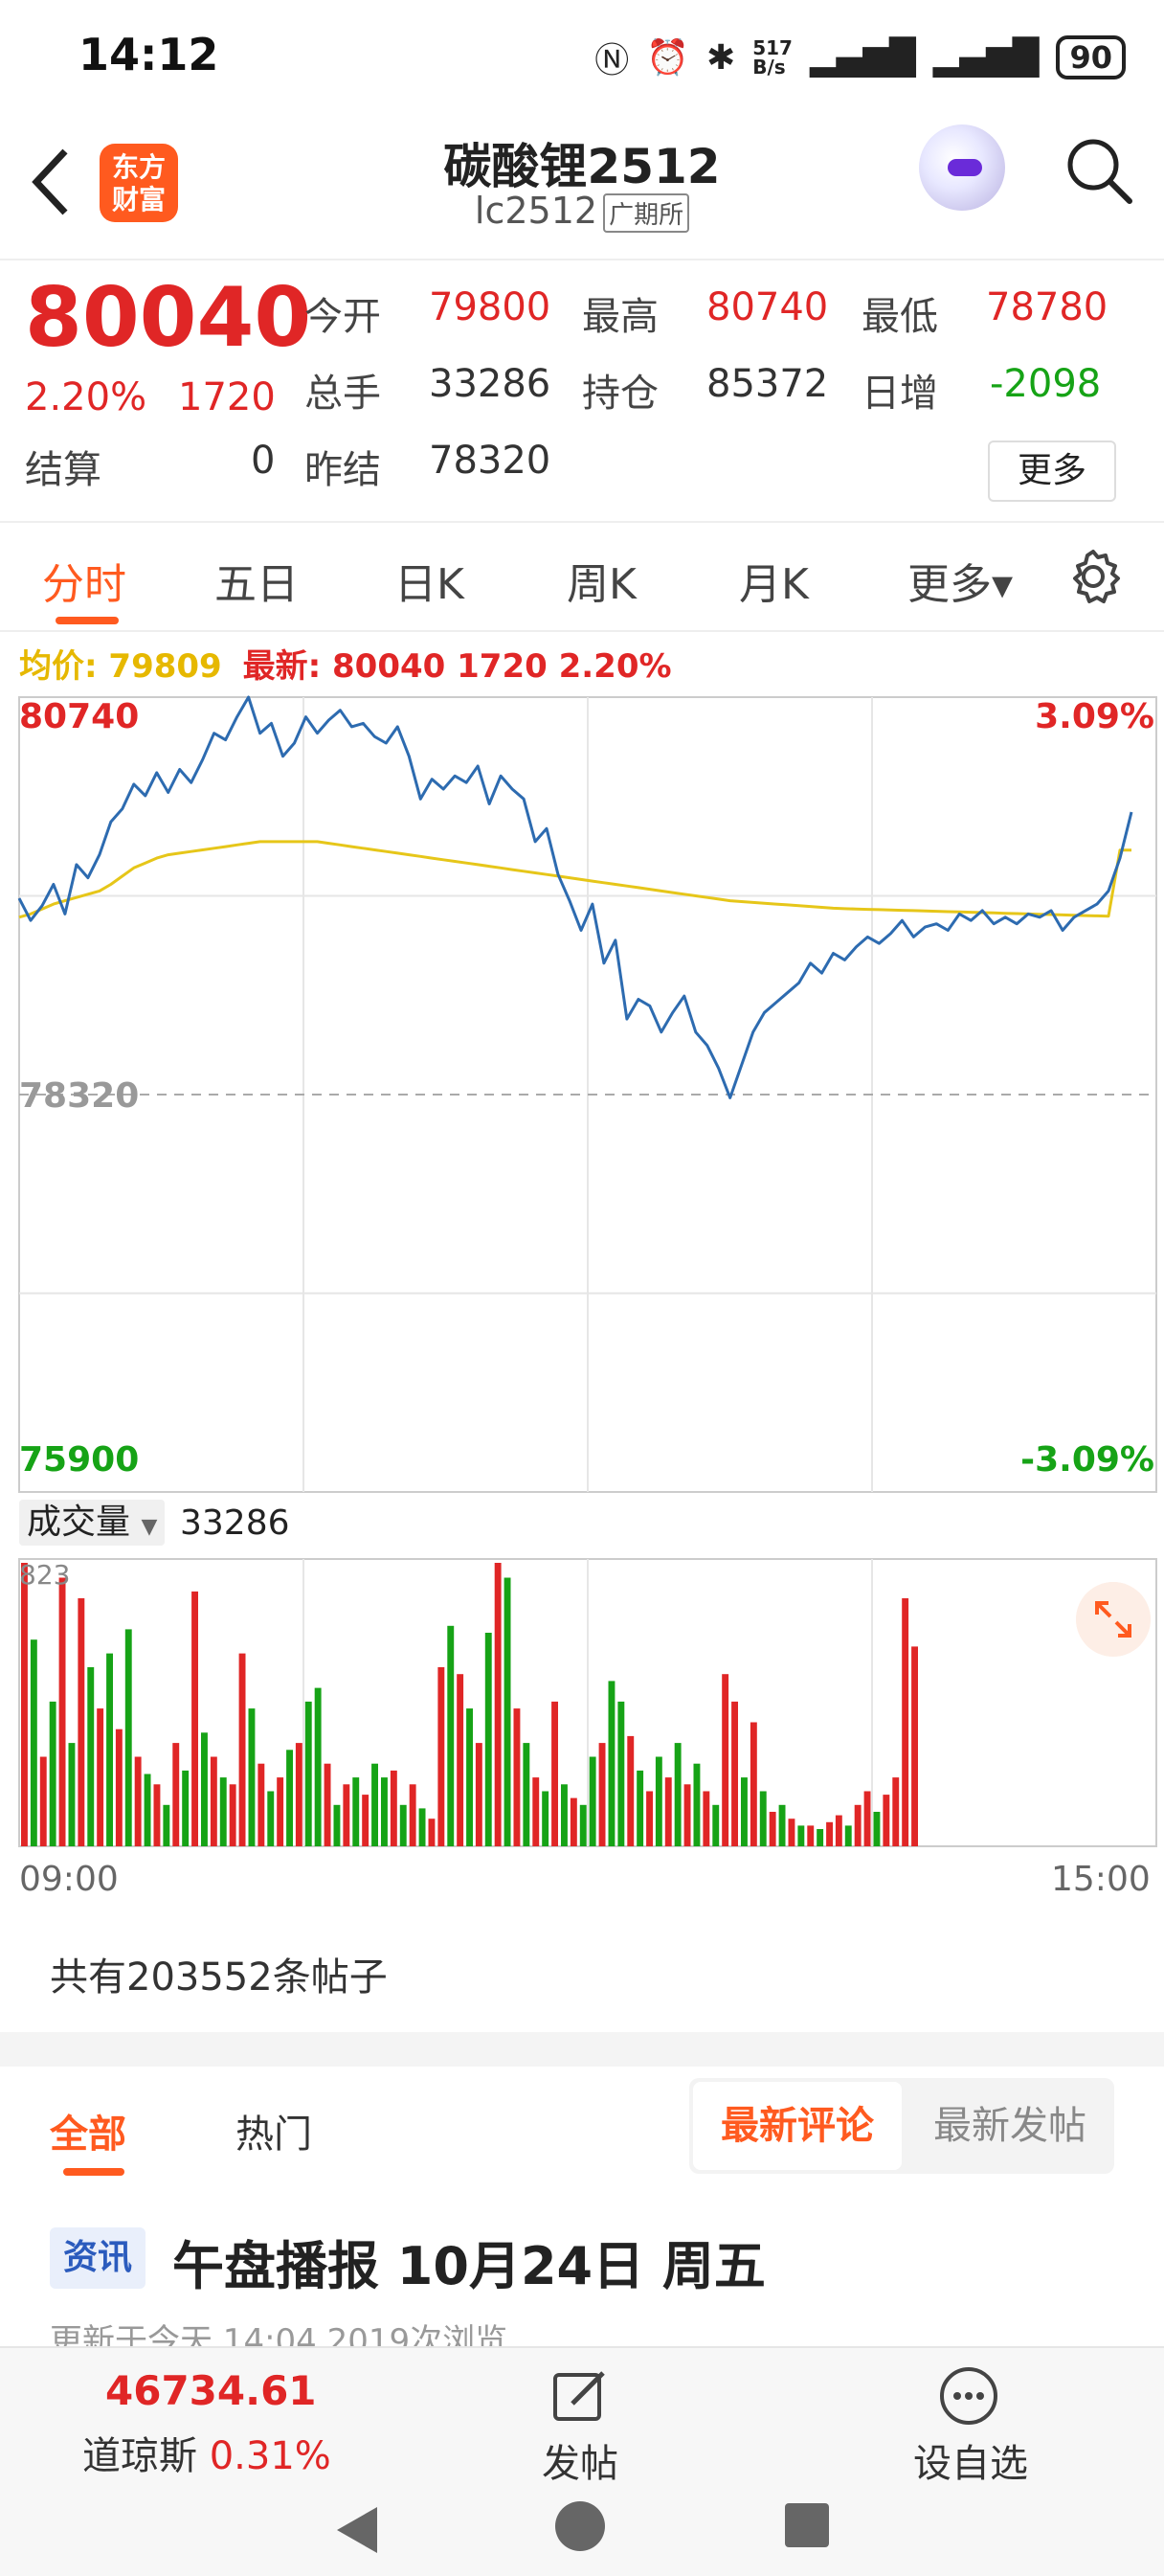  Describe the element at coordinates (63, 470) in the screenshot. I see `settle-label: 结算` at that location.